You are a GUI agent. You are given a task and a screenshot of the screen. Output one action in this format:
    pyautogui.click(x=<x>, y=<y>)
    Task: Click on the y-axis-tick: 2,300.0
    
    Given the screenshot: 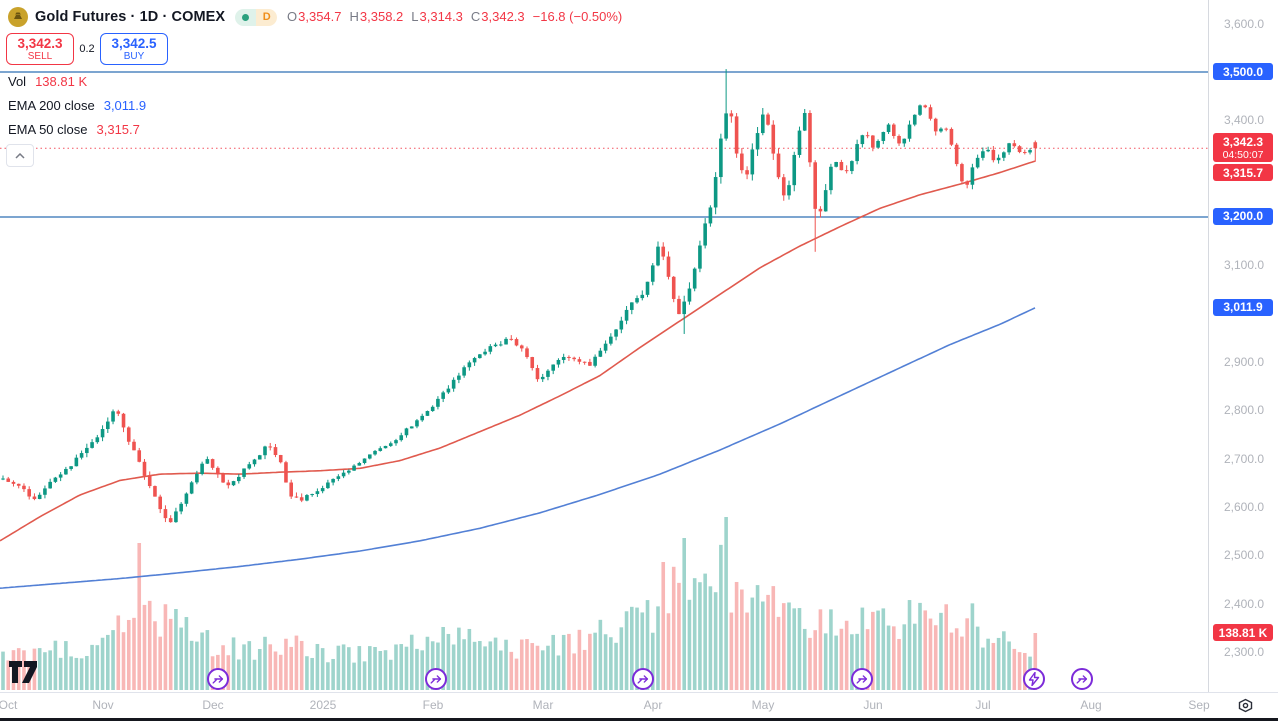 What is the action you would take?
    pyautogui.click(x=1244, y=651)
    